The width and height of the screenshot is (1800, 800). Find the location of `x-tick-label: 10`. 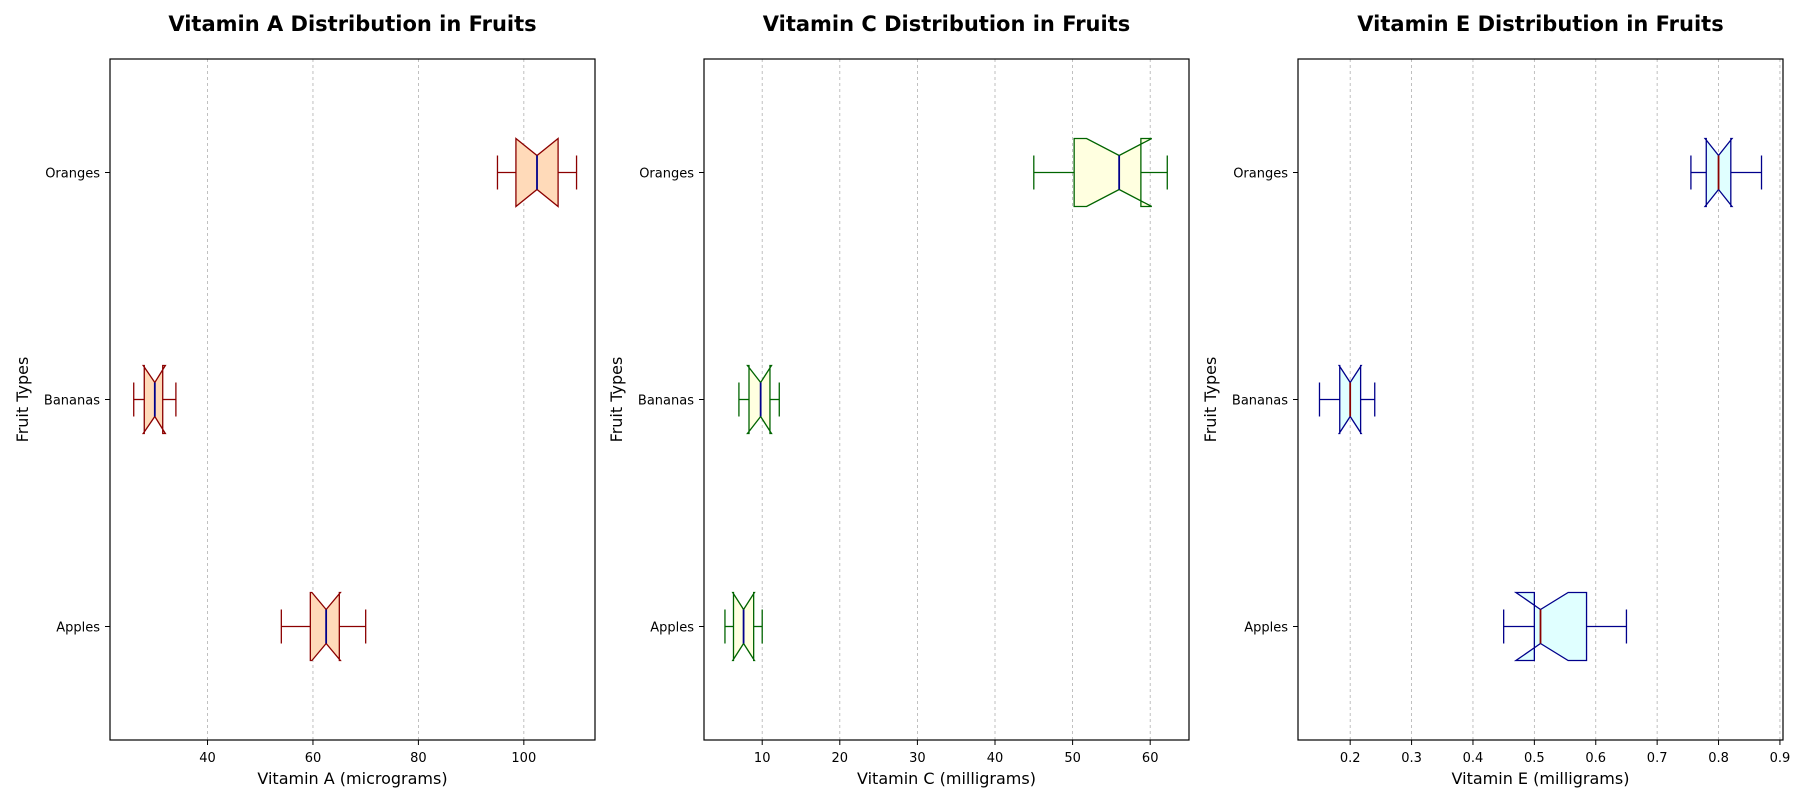

x-tick-label: 10 is located at coordinates (762, 758).